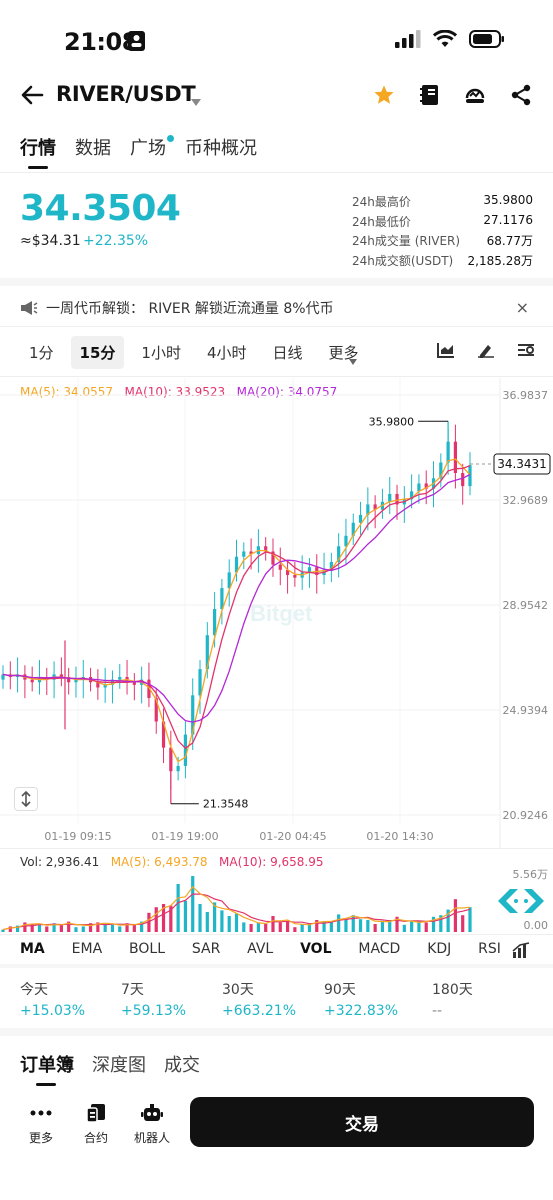 This screenshot has height=1200, width=553. What do you see at coordinates (522, 307) in the screenshot?
I see `close-icon: ×` at bounding box center [522, 307].